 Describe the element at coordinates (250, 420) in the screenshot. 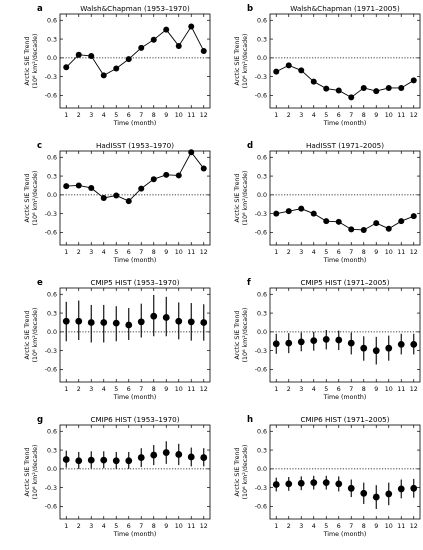

I see `panel-letter: h` at that location.